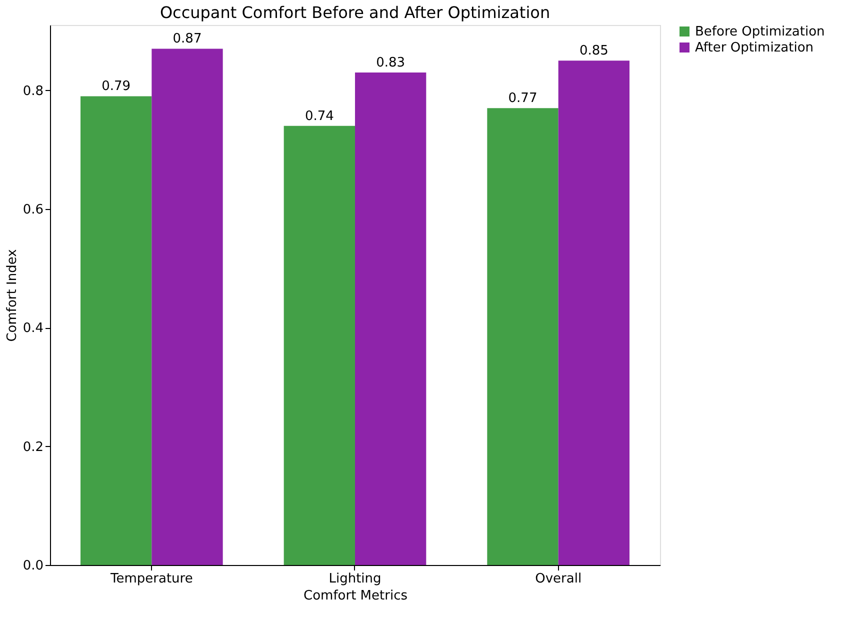  Describe the element at coordinates (355, 579) in the screenshot. I see `x-tick-label: Lighting` at that location.